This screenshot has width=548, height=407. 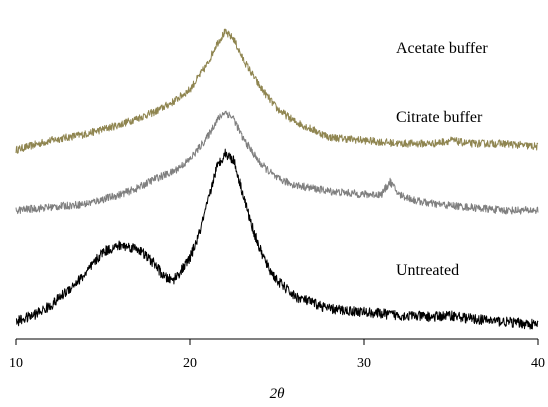 I want to click on x-axis-title: 2θ, so click(x=278, y=394).